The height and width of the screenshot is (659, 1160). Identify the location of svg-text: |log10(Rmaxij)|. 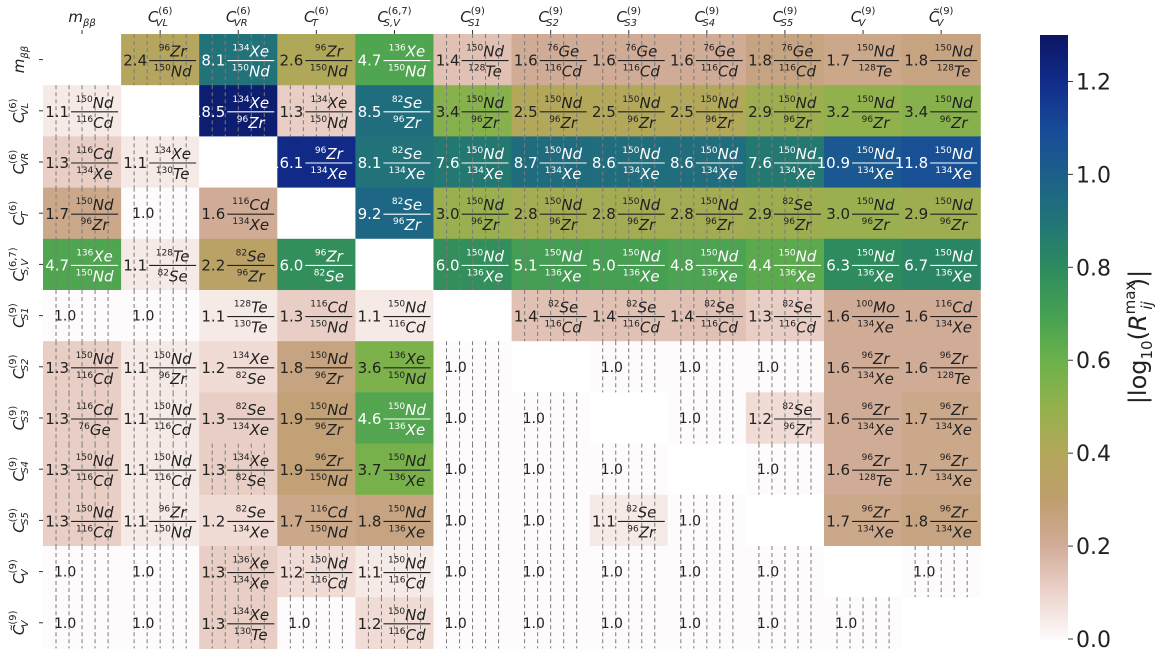
(1138, 337).